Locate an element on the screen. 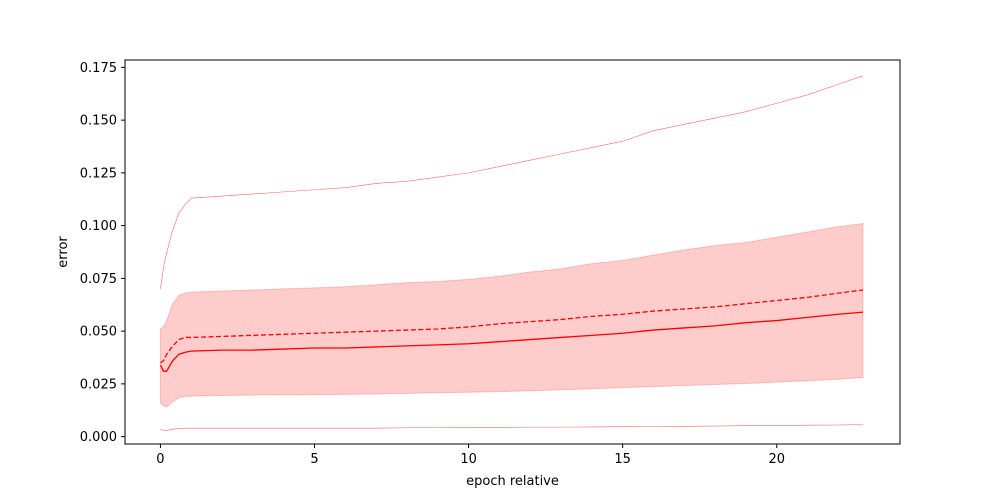 This screenshot has width=1000, height=500. envelope-lower-line is located at coordinates (512, 427).